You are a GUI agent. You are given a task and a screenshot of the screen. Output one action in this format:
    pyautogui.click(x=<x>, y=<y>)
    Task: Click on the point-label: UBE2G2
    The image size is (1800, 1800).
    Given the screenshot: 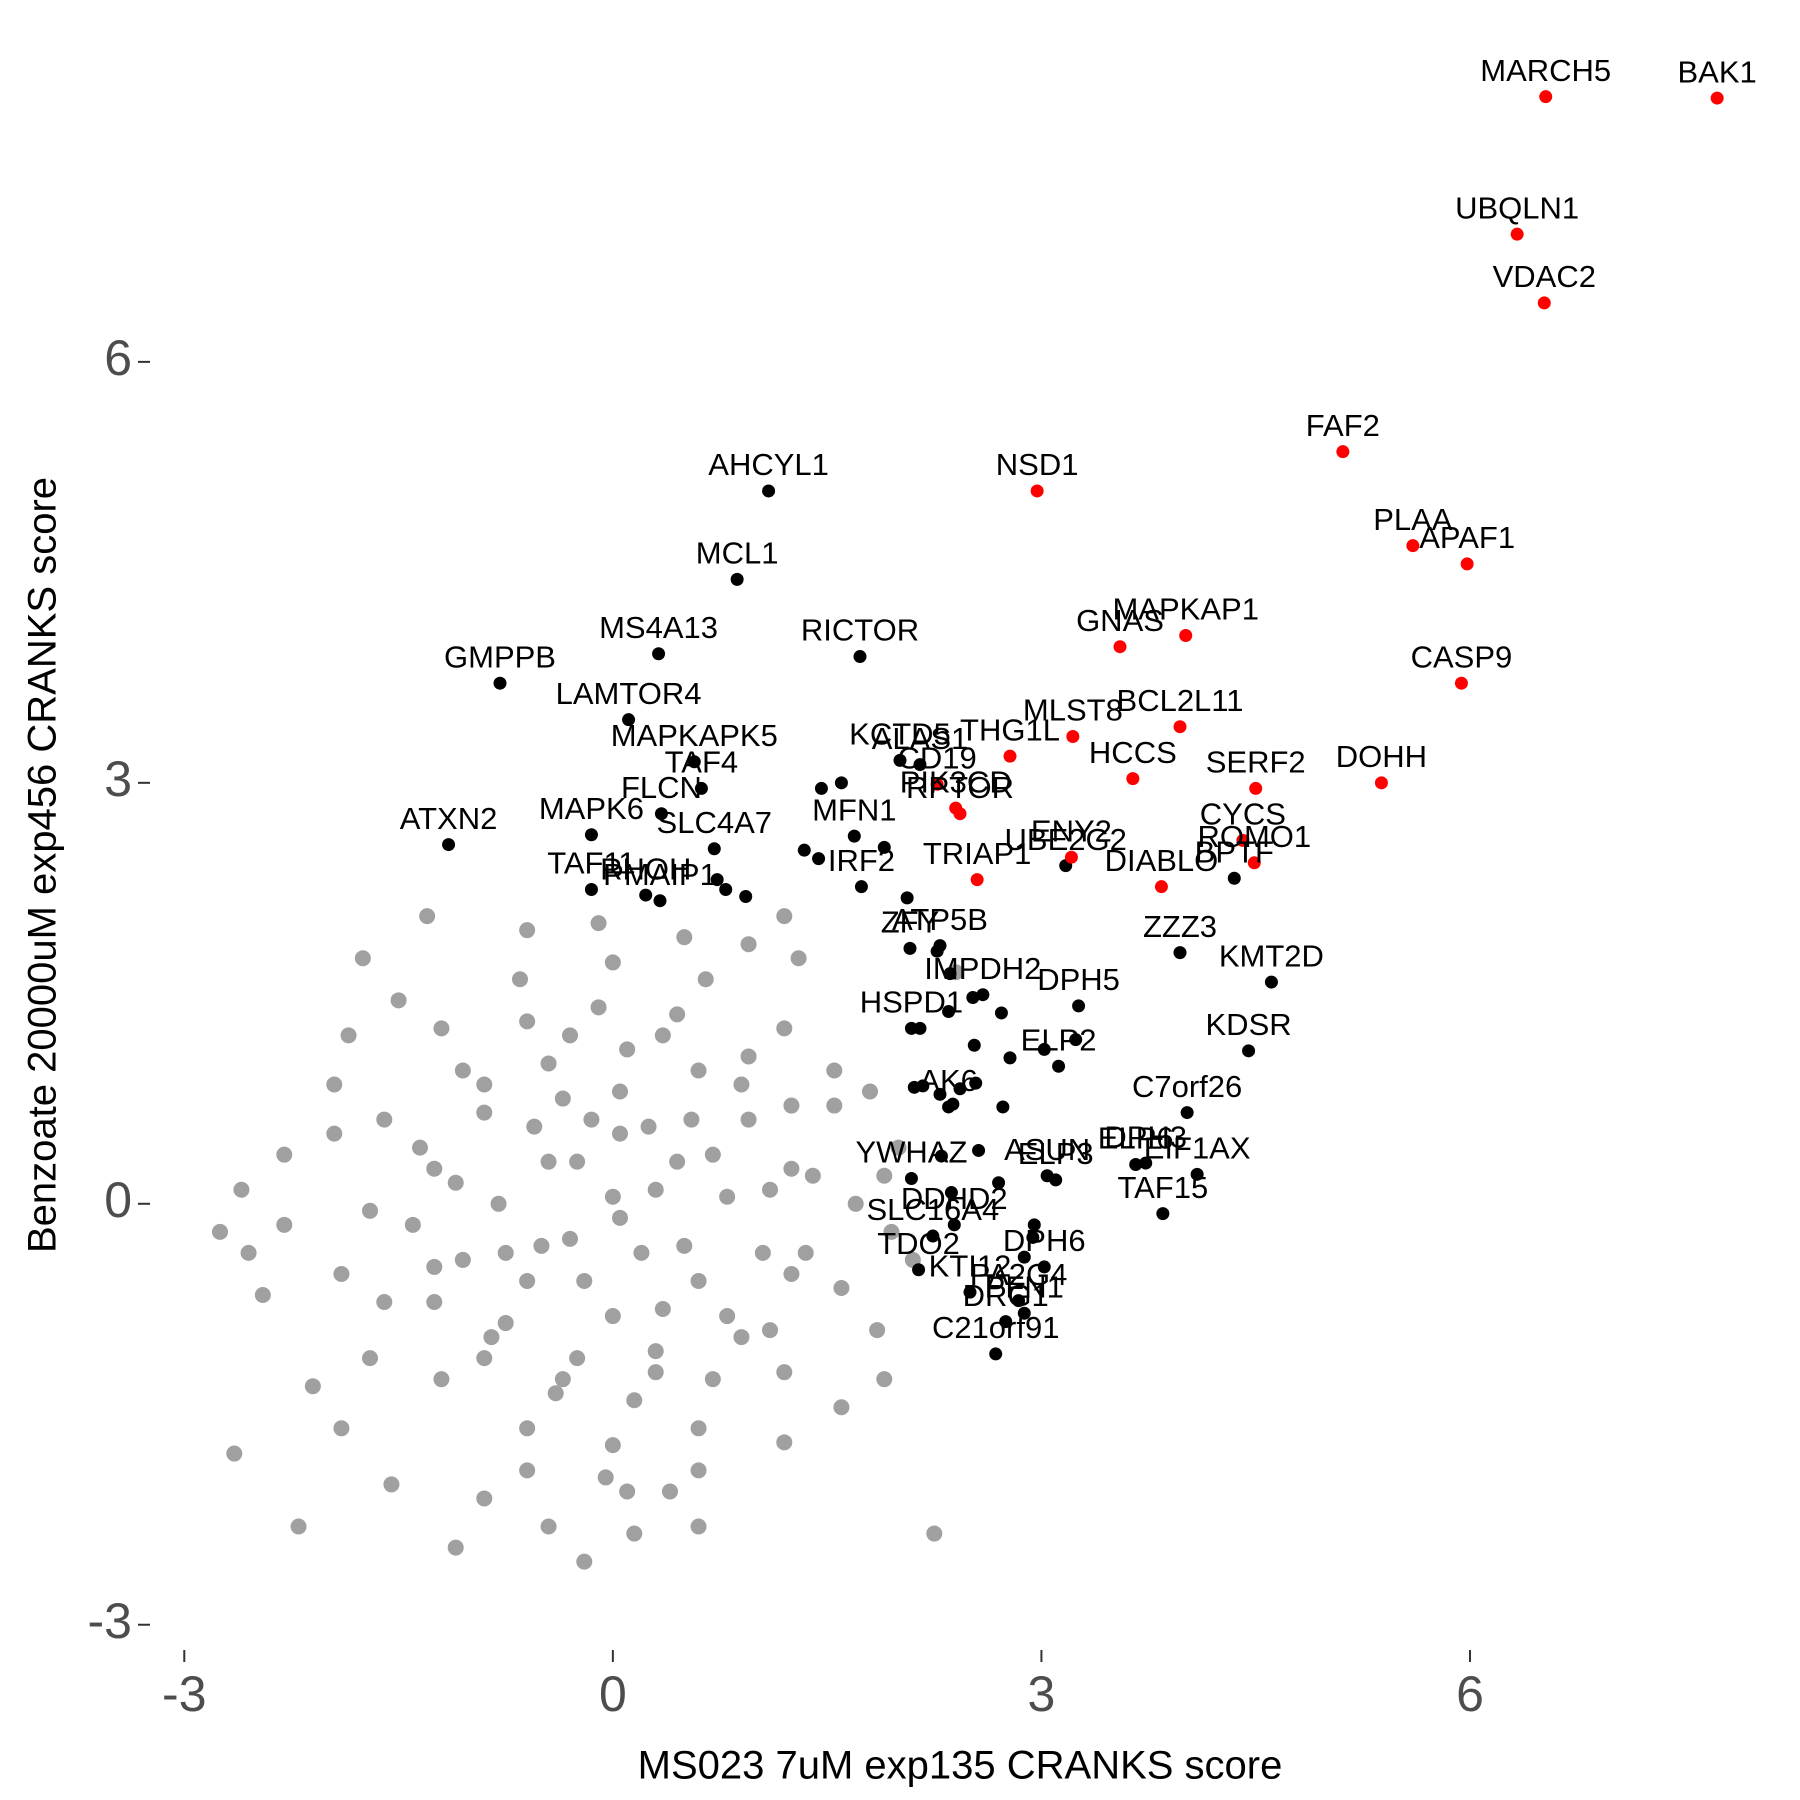 What is the action you would take?
    pyautogui.click(x=1066, y=839)
    